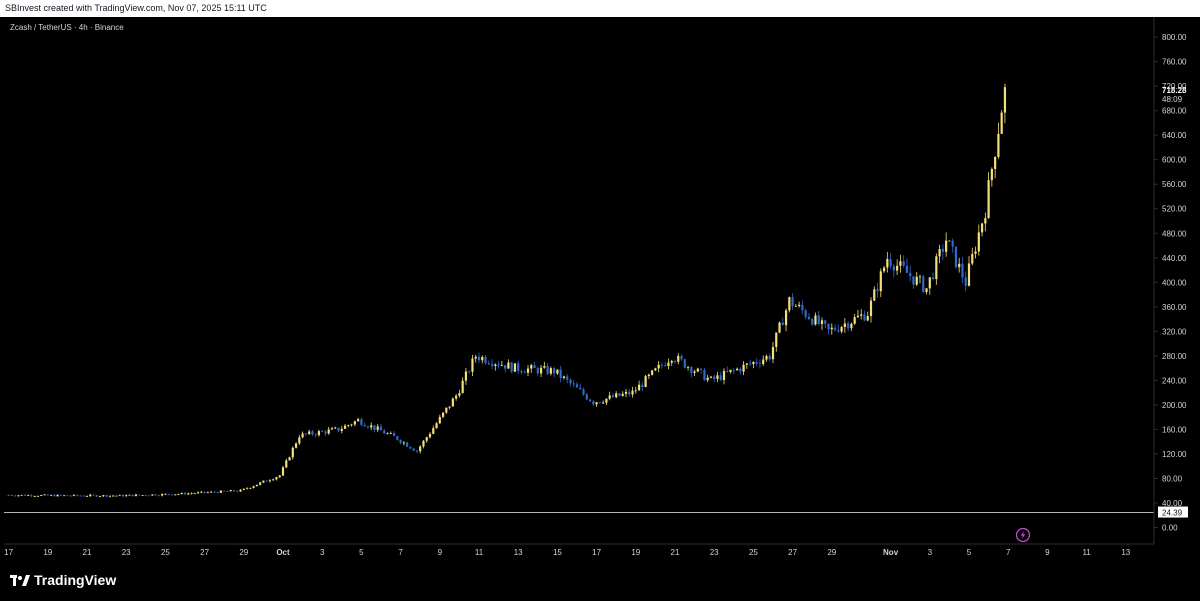 The width and height of the screenshot is (1200, 601). Describe the element at coordinates (1174, 258) in the screenshot. I see `price-tick-label: 440.00` at that location.